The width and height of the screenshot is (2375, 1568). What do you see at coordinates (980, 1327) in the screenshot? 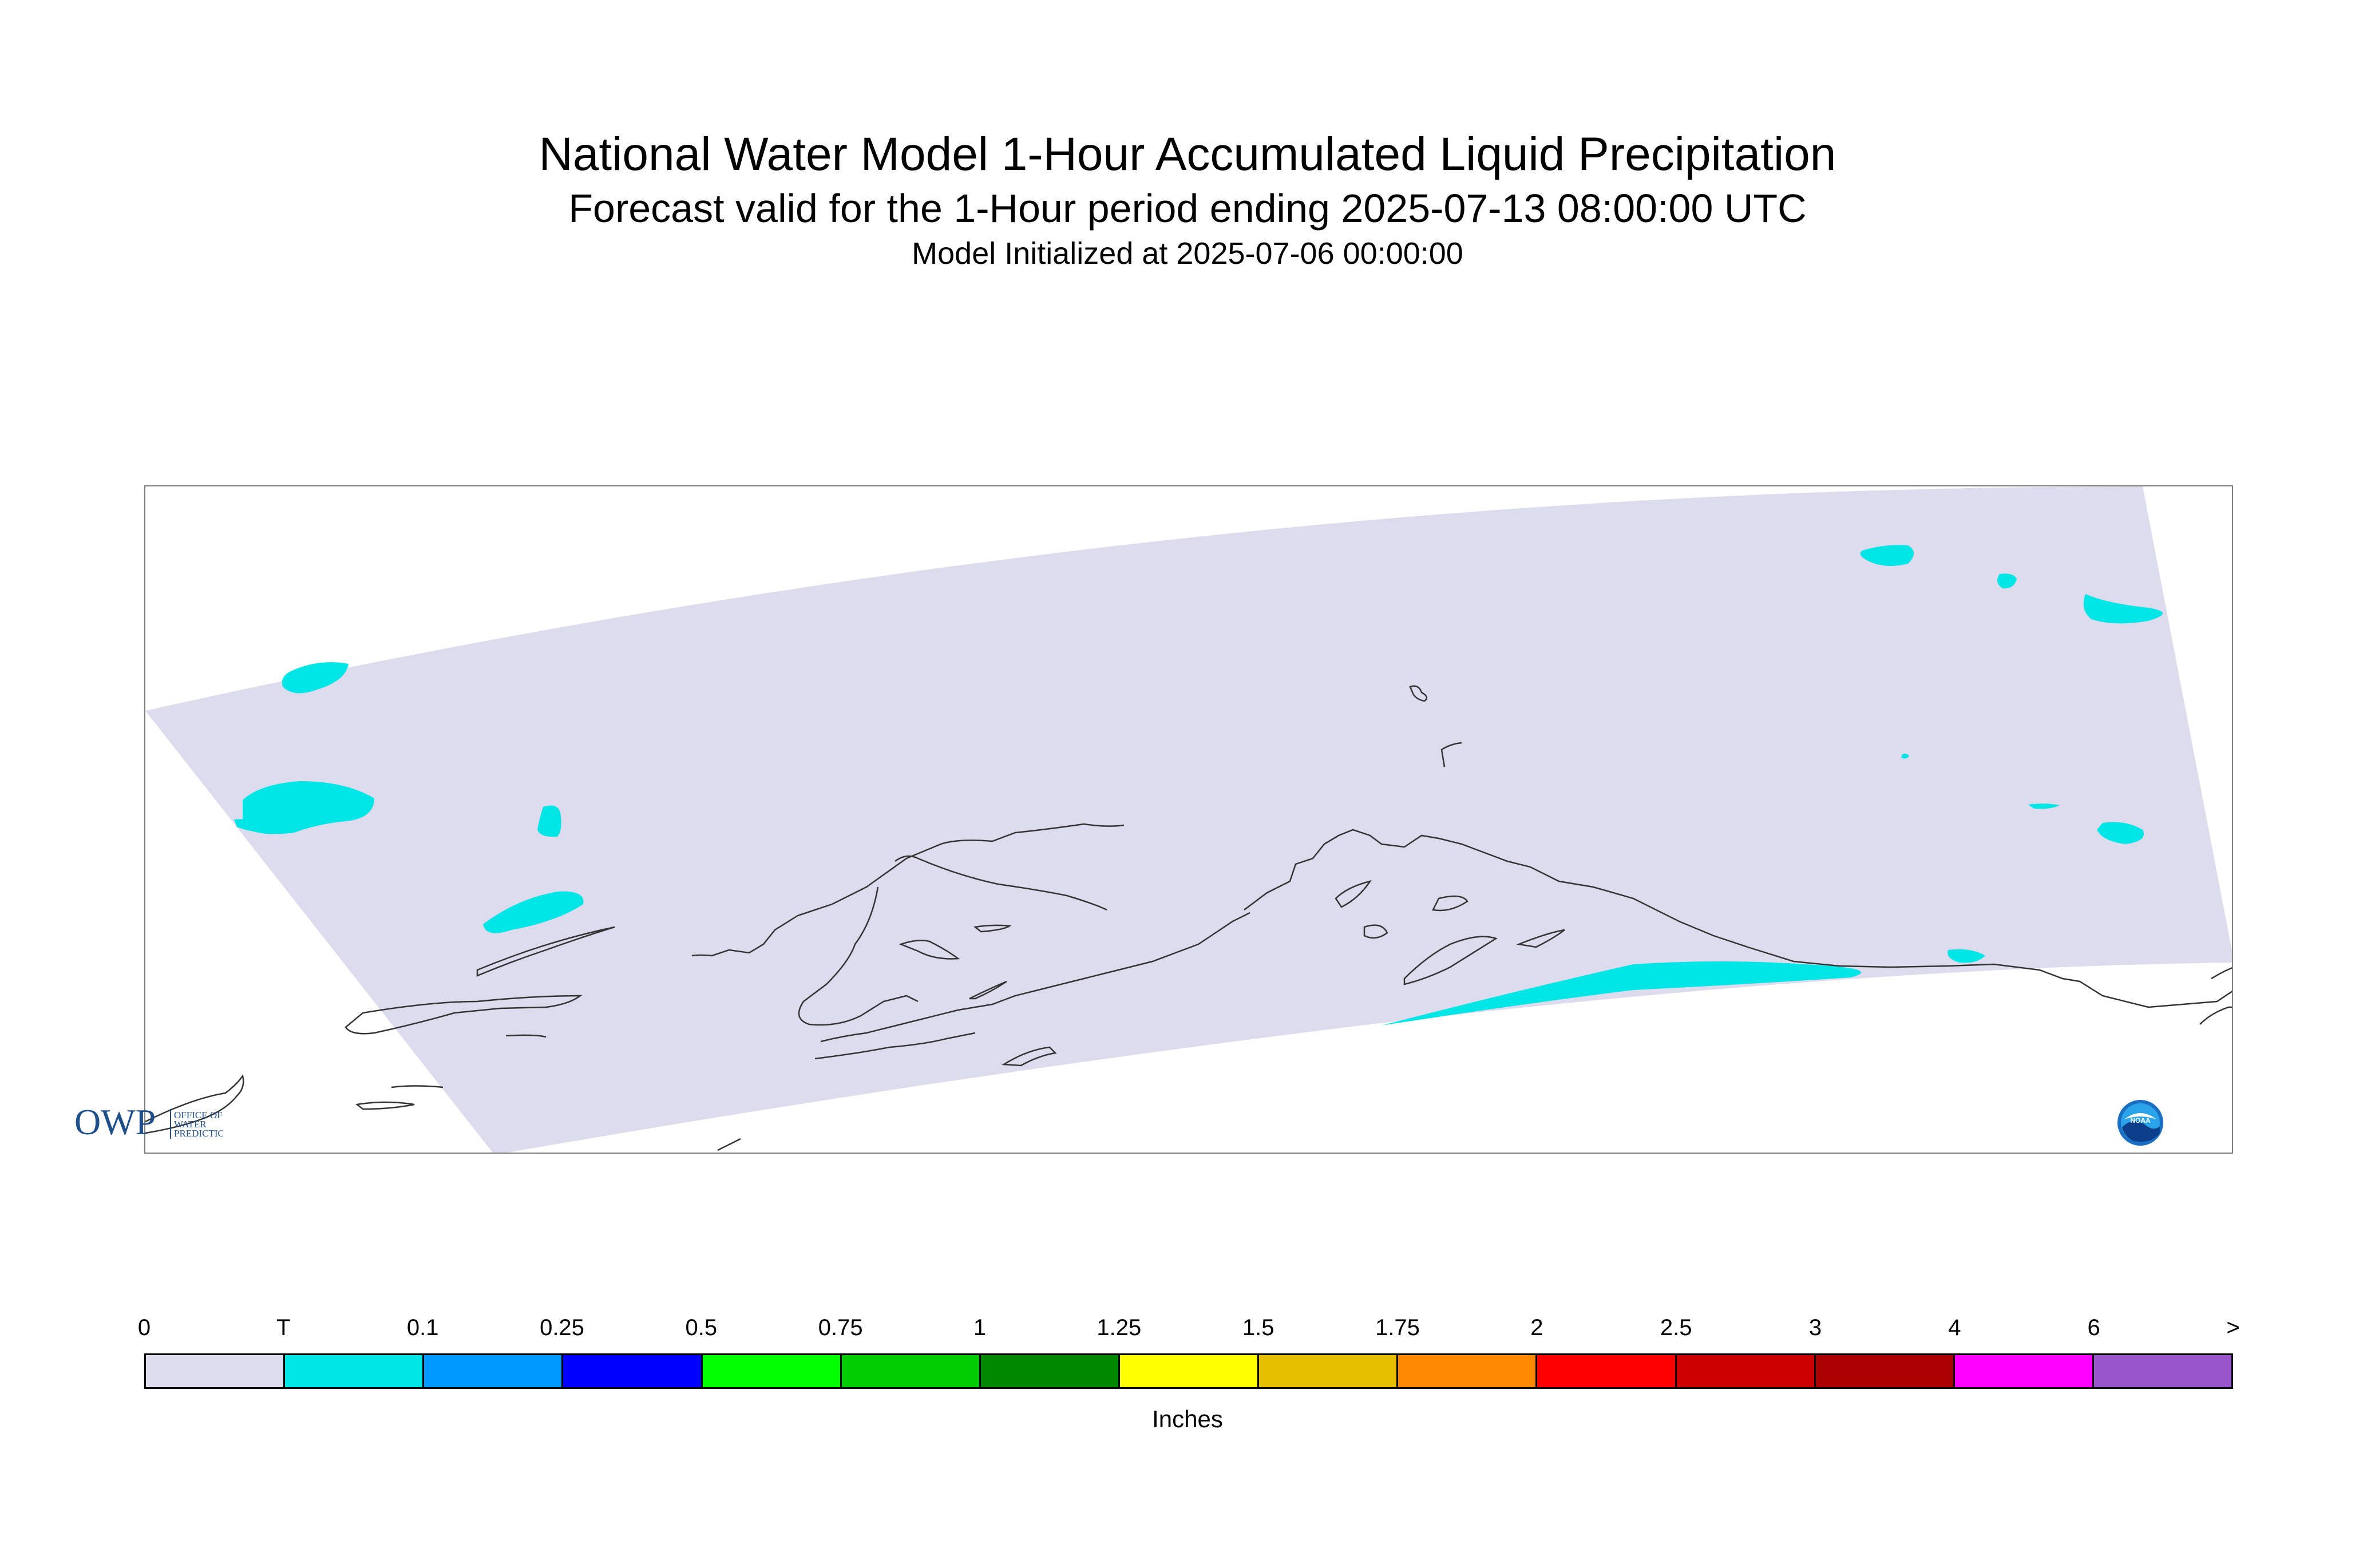
I see `legend-tick-label: 1` at bounding box center [980, 1327].